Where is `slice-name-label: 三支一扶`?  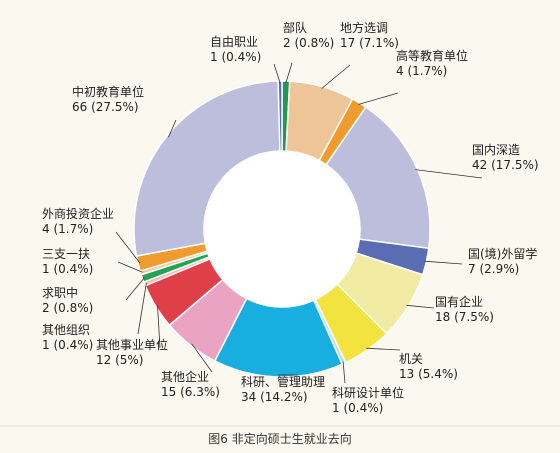
slice-name-label: 三支一扶 is located at coordinates (66, 253).